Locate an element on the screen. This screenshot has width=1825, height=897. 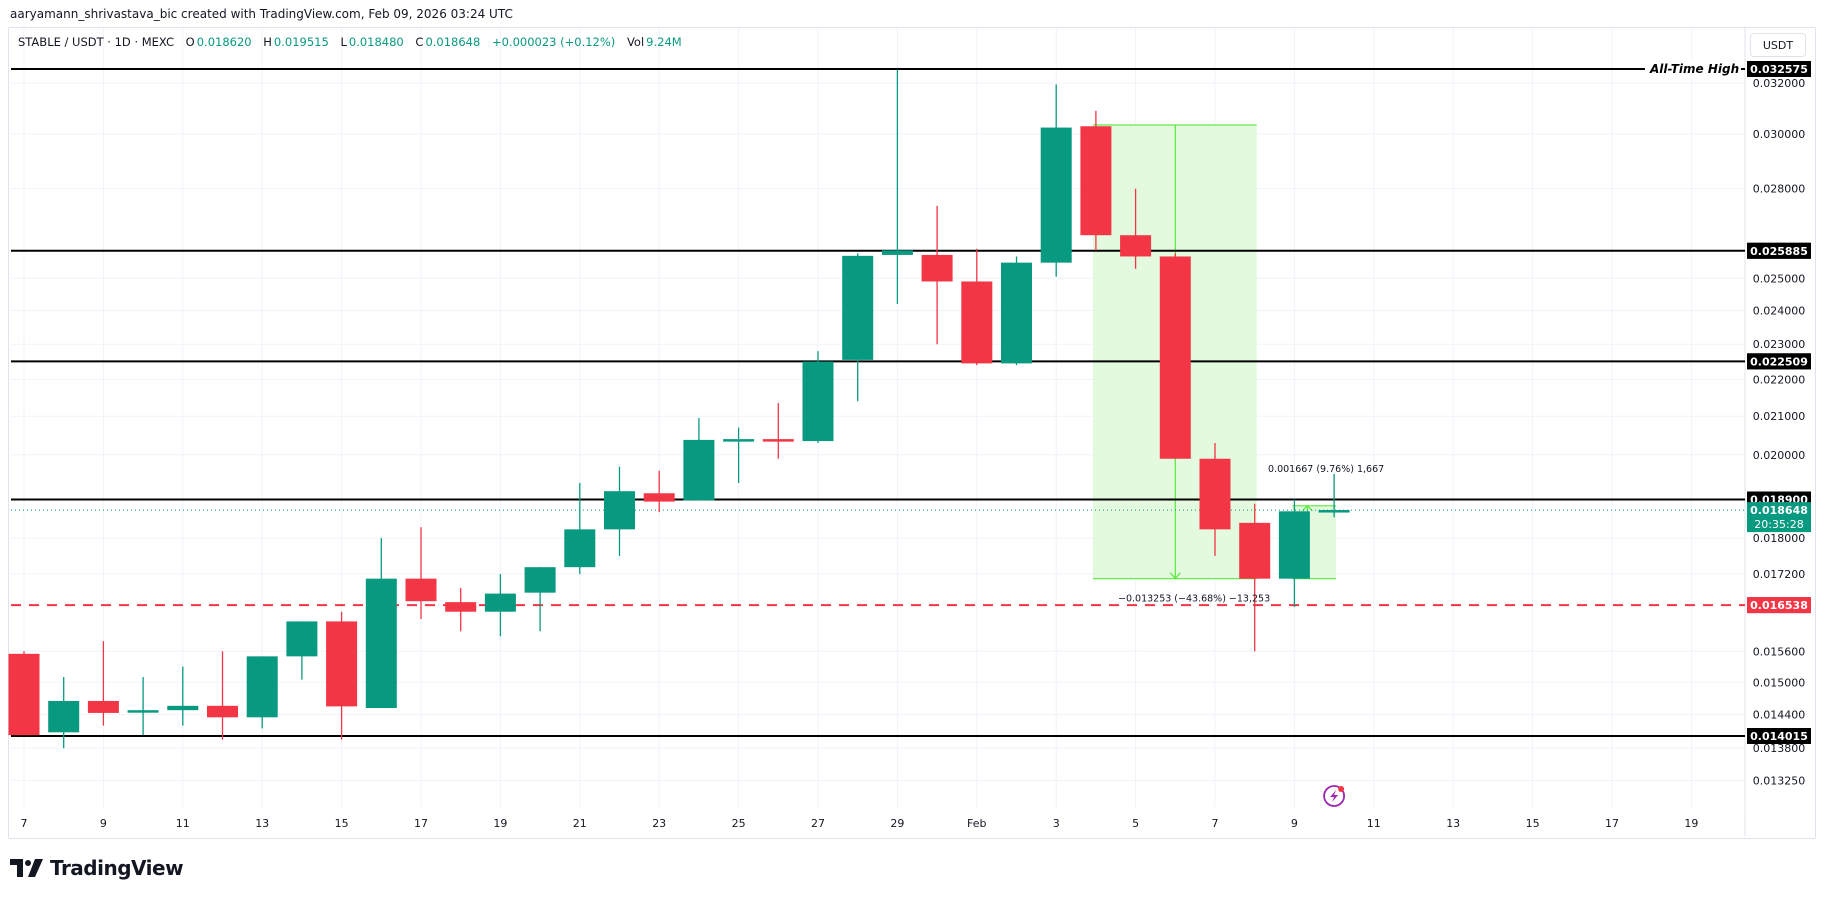
svg-text: 23 is located at coordinates (659, 823).